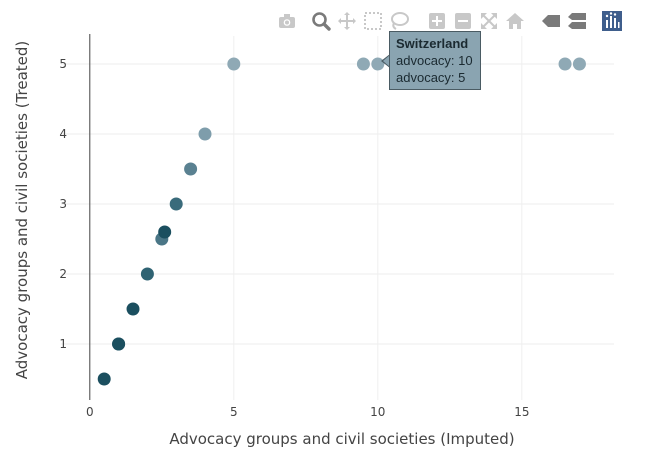 This screenshot has width=653, height=465. I want to click on x-tick-label: 5, so click(234, 412).